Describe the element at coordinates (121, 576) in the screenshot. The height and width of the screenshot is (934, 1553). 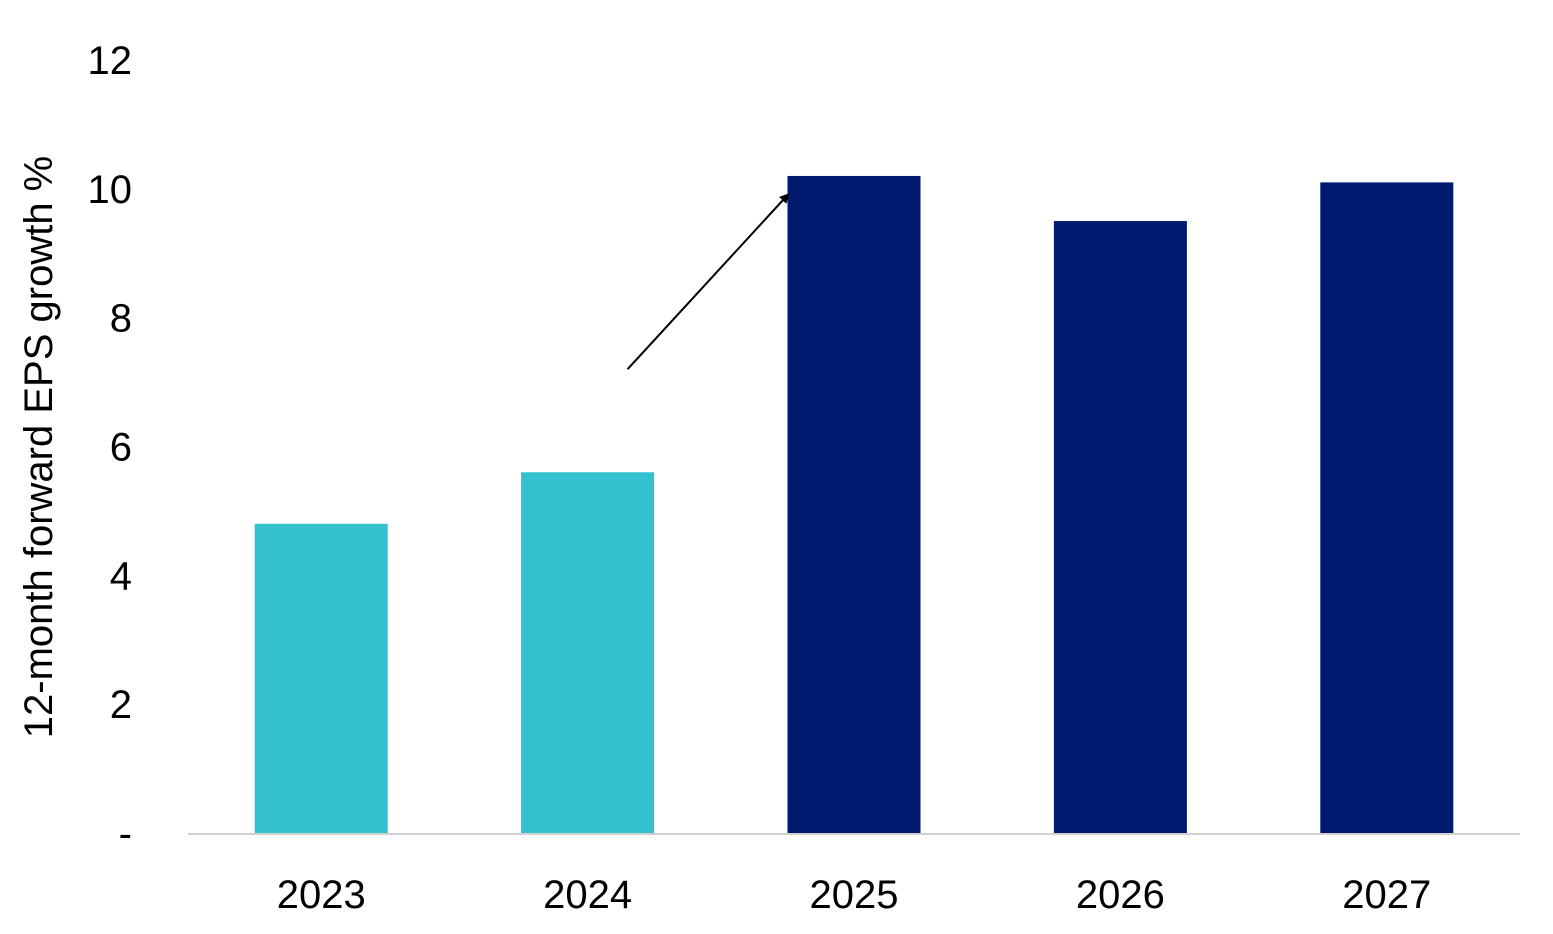
I see `y-tick-label: 4` at that location.